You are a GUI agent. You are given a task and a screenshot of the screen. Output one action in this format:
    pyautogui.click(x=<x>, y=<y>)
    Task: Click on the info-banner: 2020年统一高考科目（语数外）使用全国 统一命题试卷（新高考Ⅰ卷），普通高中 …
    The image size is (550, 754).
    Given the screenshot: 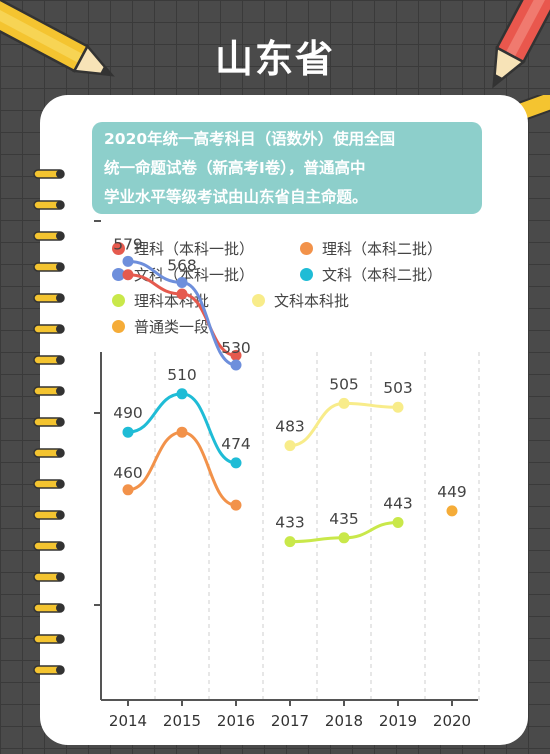 What is the action you would take?
    pyautogui.click(x=287, y=168)
    